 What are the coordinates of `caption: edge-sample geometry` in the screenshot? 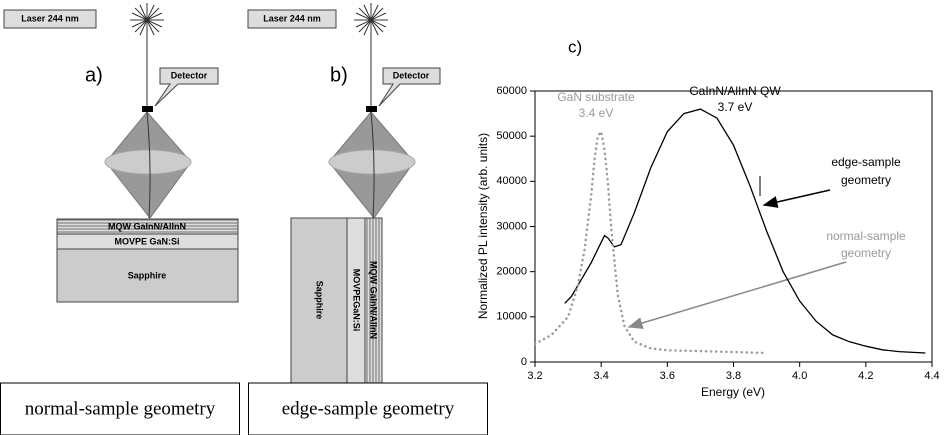 It's located at (368, 408).